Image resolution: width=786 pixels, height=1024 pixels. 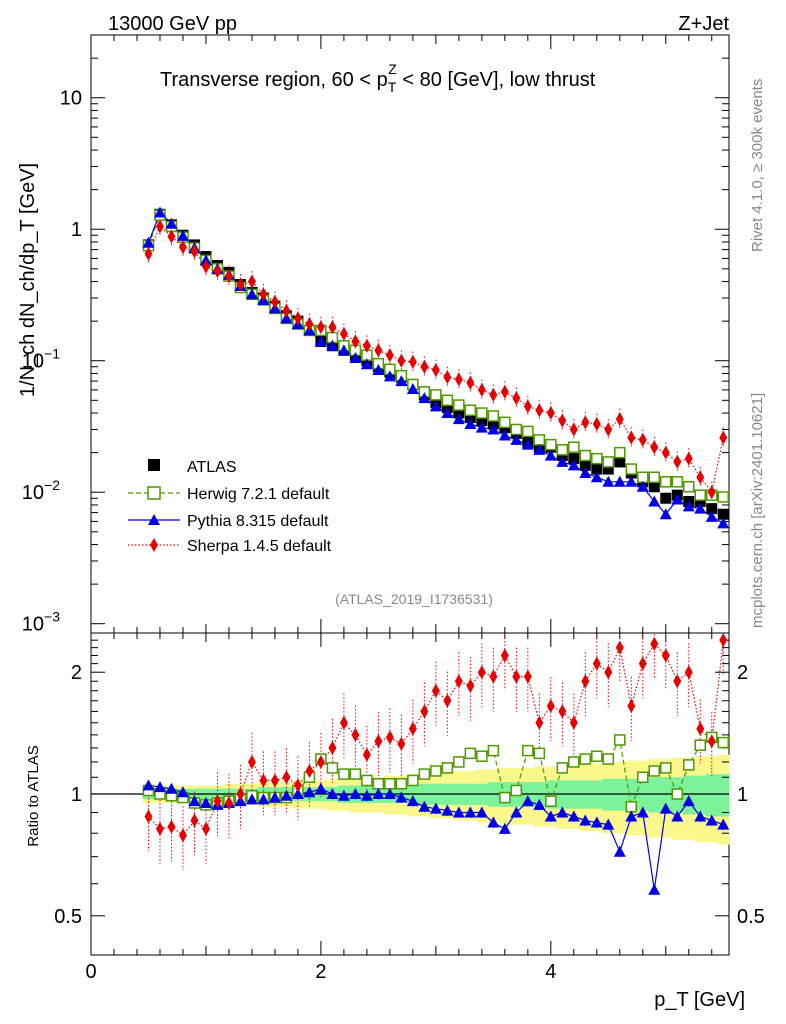 What do you see at coordinates (212, 467) in the screenshot?
I see `legend-label-atlas: ATLAS` at bounding box center [212, 467].